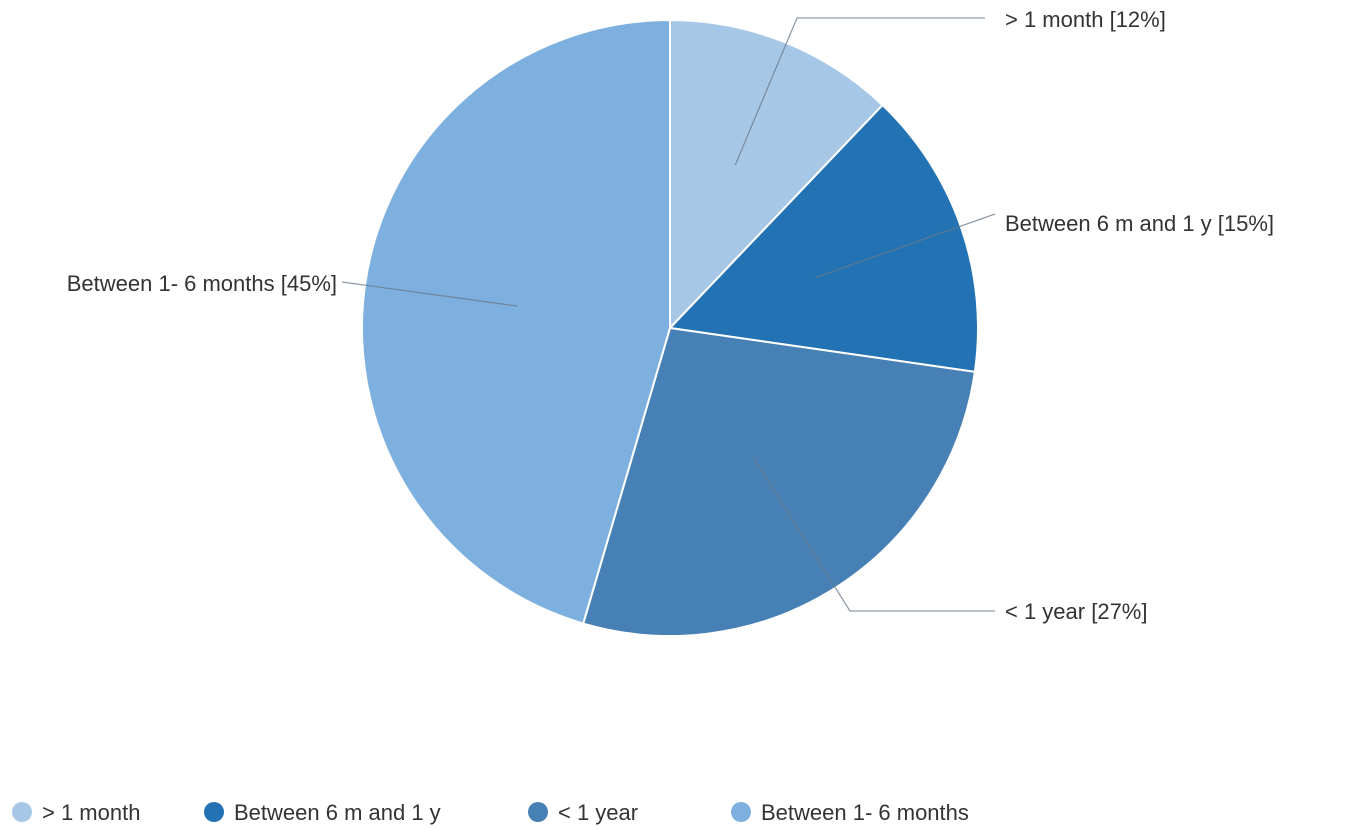 Image resolution: width=1348 pixels, height=829 pixels. I want to click on slice-label-1-month: > 1 month [12%], so click(1085, 19).